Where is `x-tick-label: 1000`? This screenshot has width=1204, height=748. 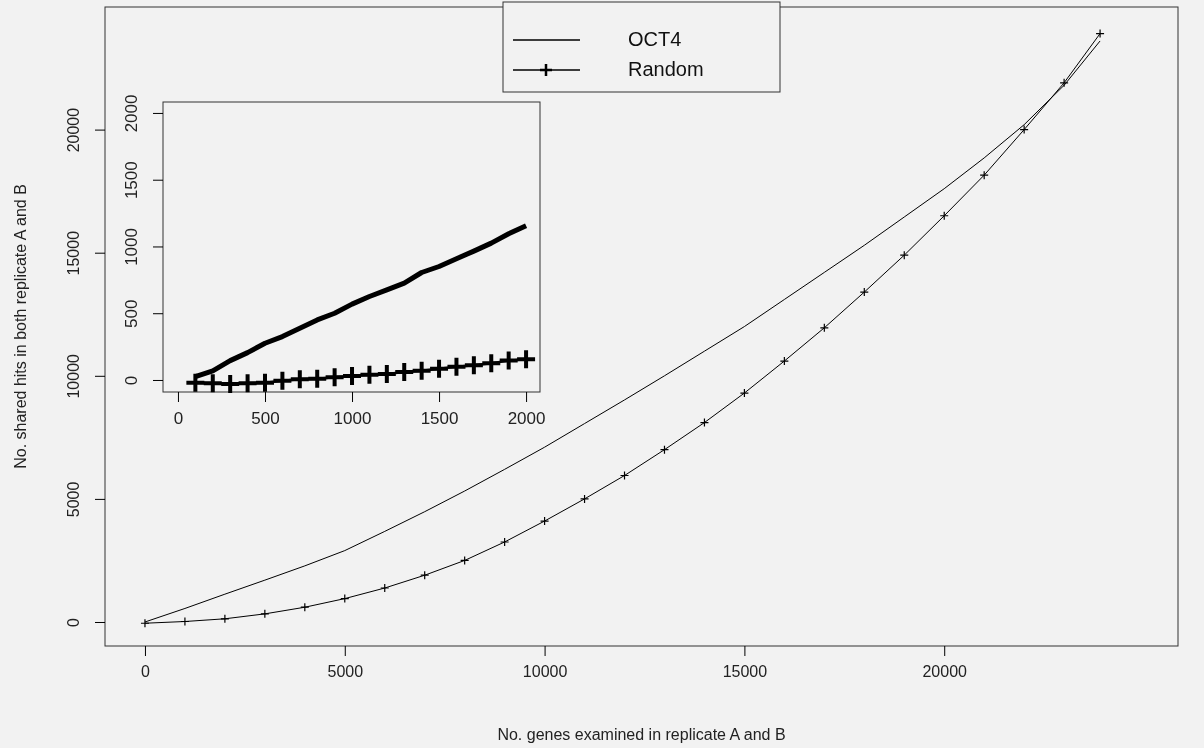 x-tick-label: 1000 is located at coordinates (352, 419).